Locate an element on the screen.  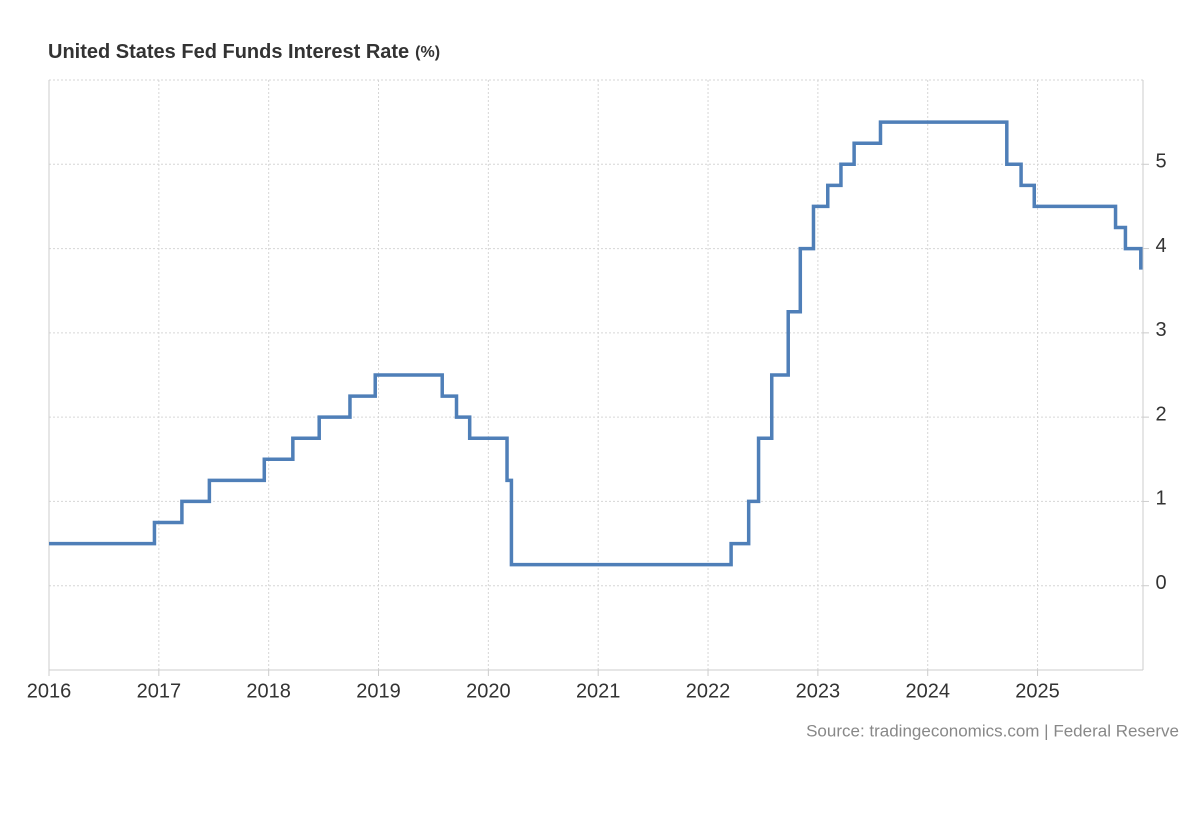
x-tick-label: 2016 is located at coordinates (49, 691).